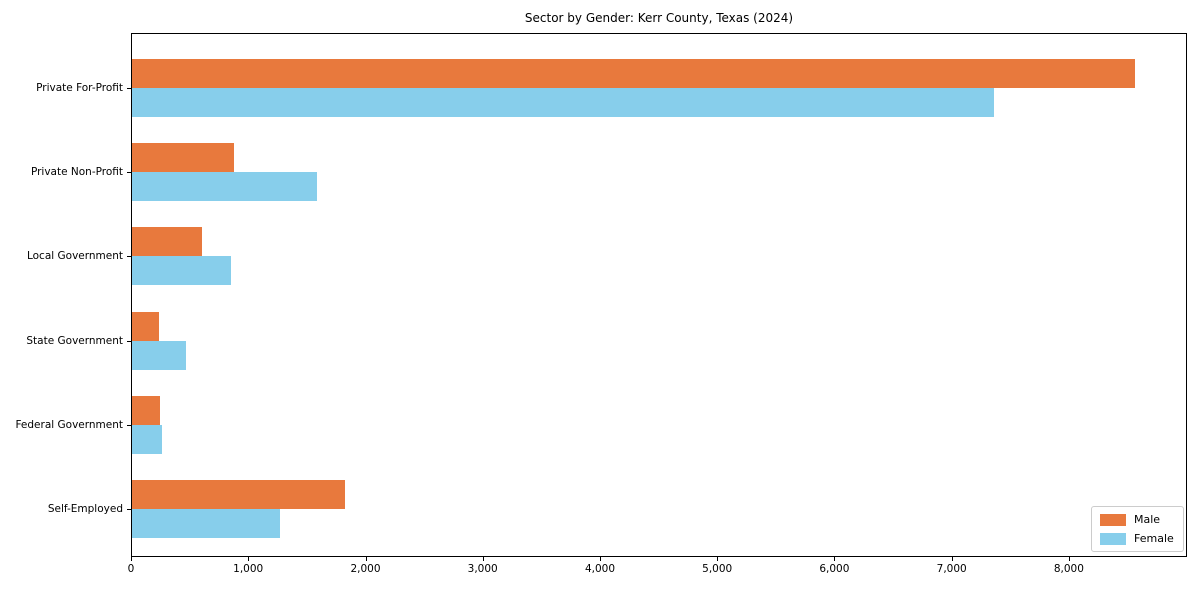 The image size is (1200, 600). Describe the element at coordinates (482, 569) in the screenshot. I see `xtick-label-3: 3,000` at that location.